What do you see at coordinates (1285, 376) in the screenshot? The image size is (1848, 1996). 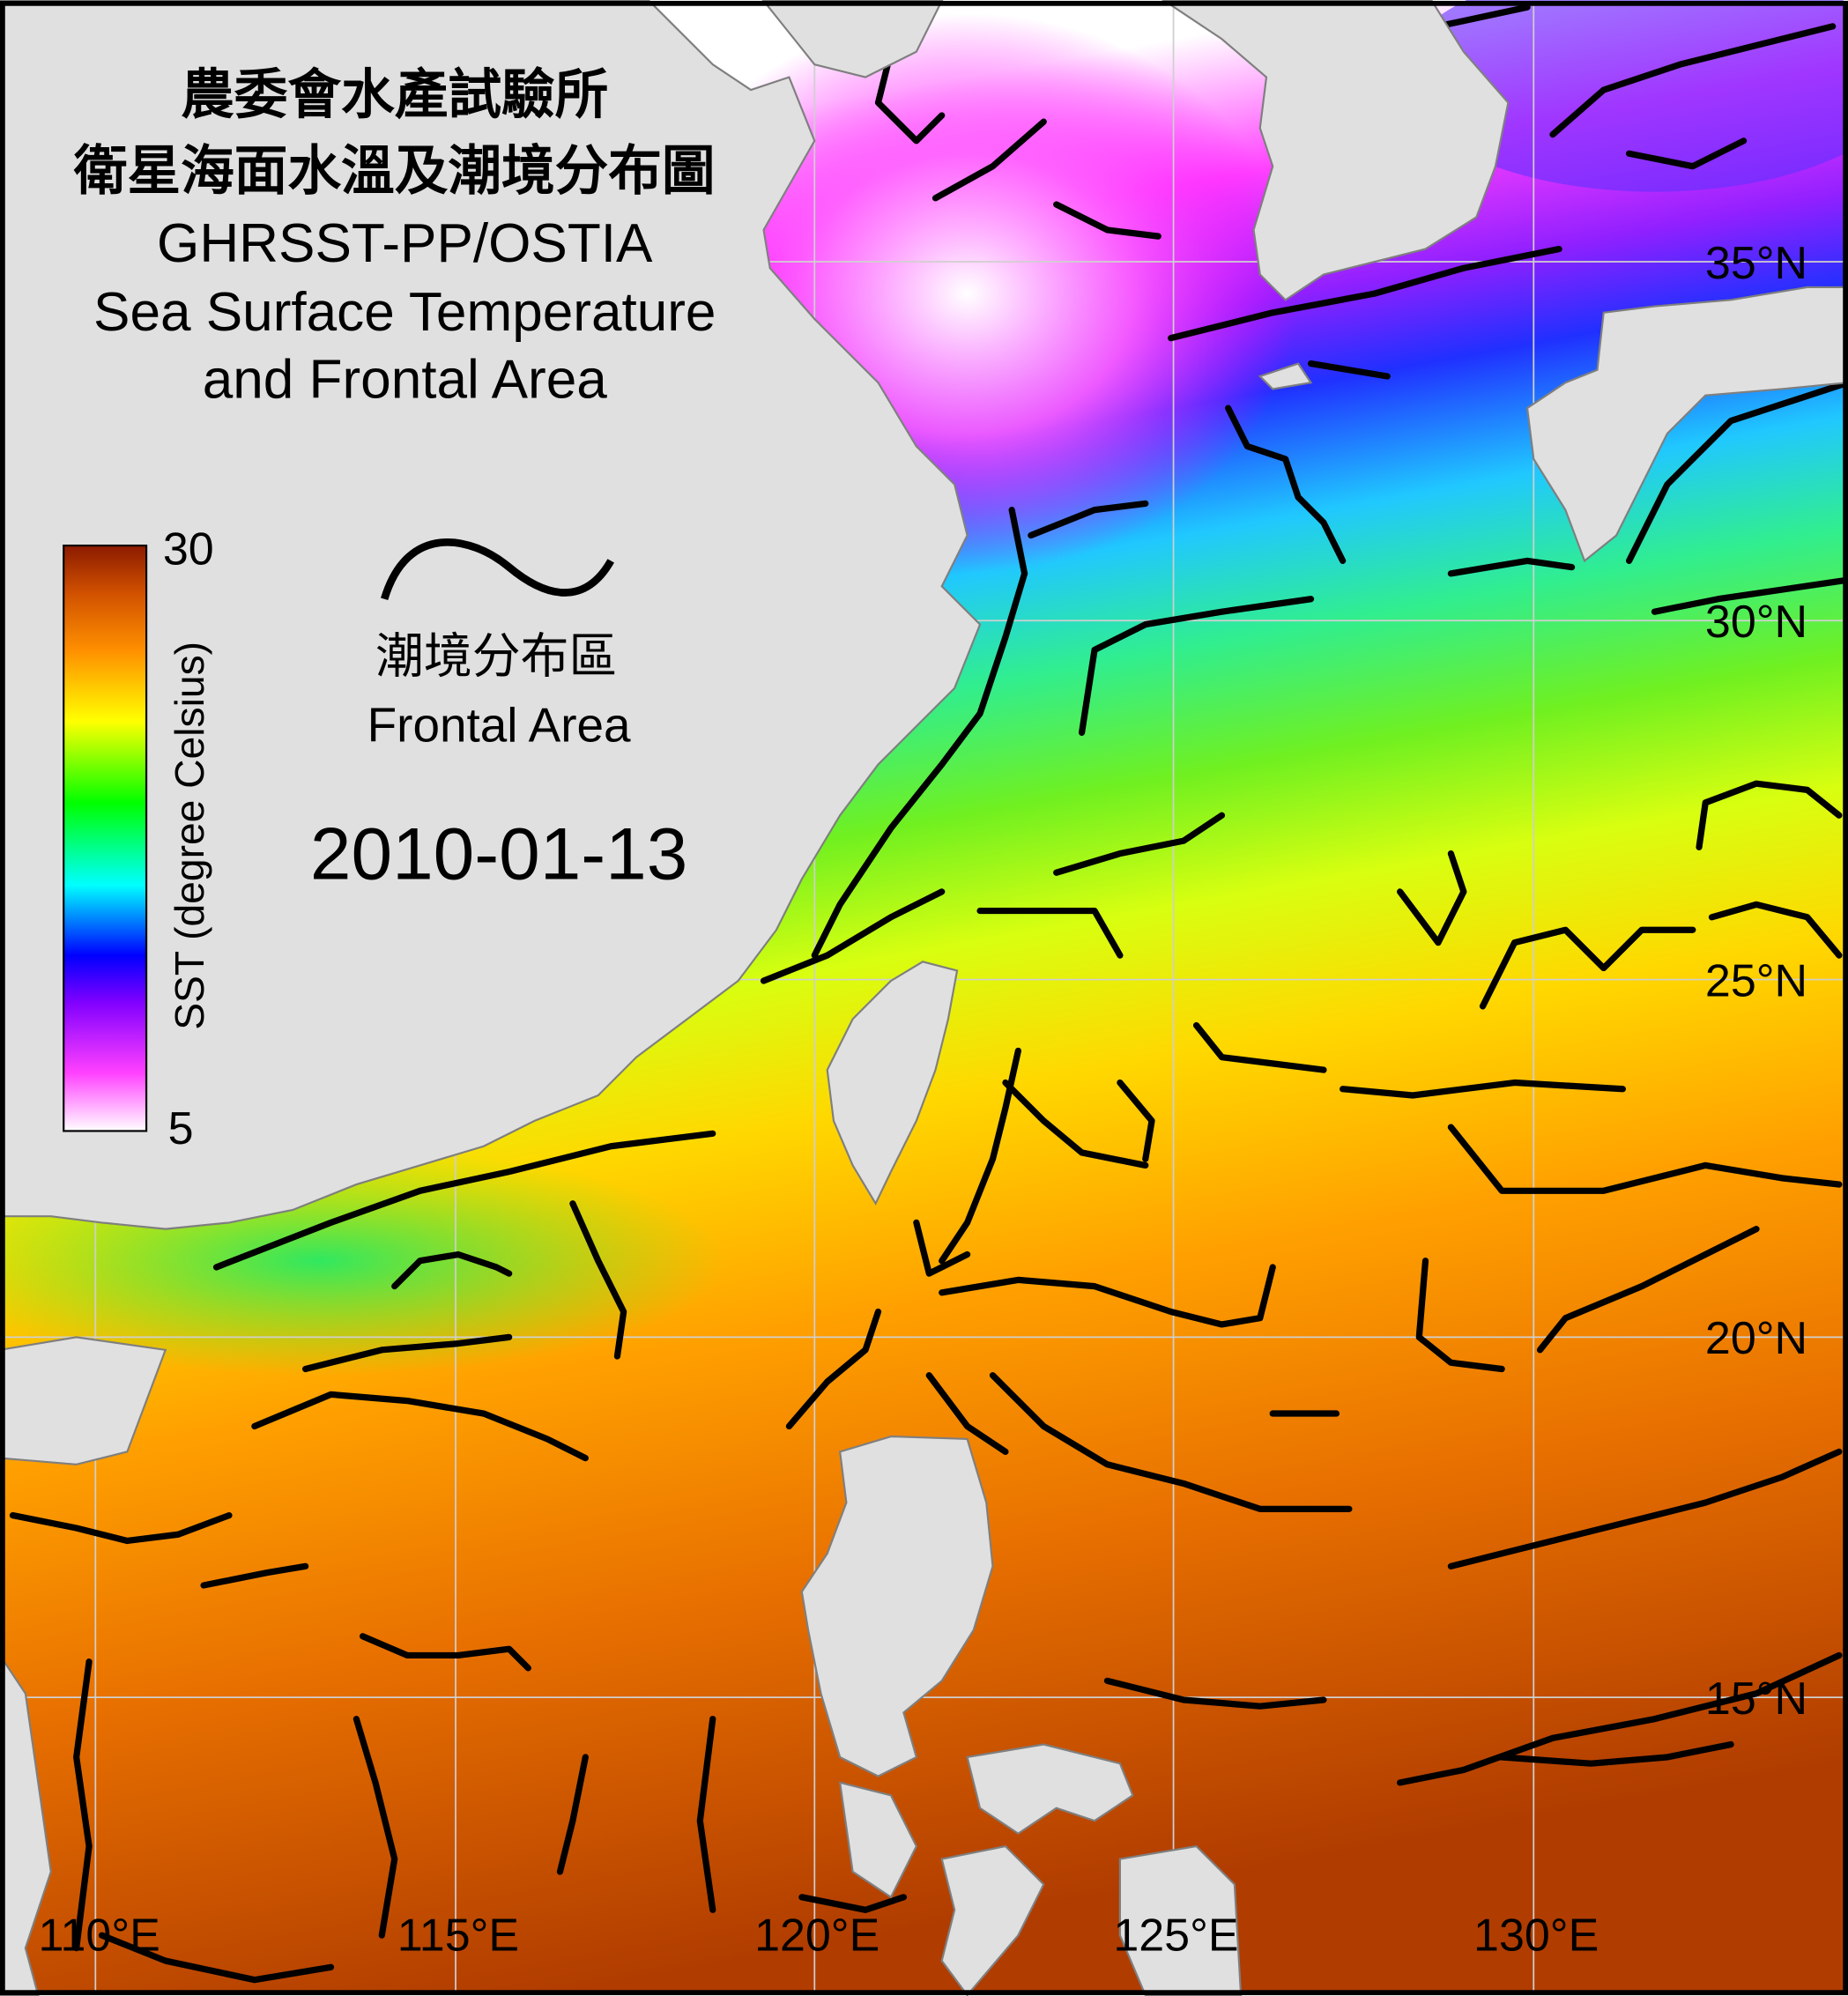 I see `land-jeju` at bounding box center [1285, 376].